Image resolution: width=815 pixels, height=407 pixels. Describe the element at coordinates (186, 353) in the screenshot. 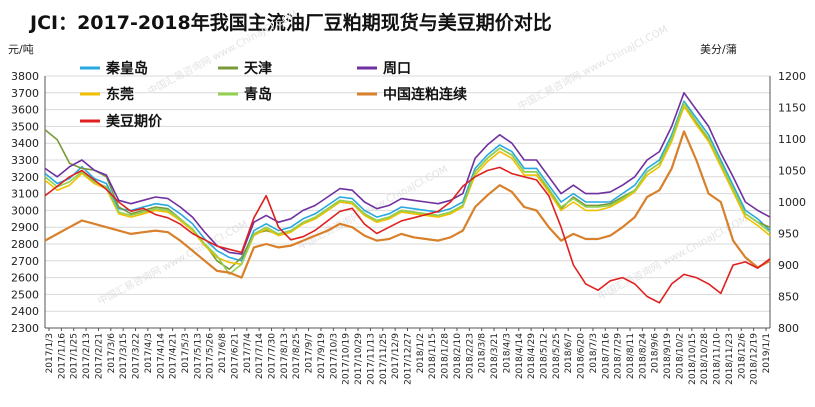

I see `x-tick-label: 2017/5/3` at that location.